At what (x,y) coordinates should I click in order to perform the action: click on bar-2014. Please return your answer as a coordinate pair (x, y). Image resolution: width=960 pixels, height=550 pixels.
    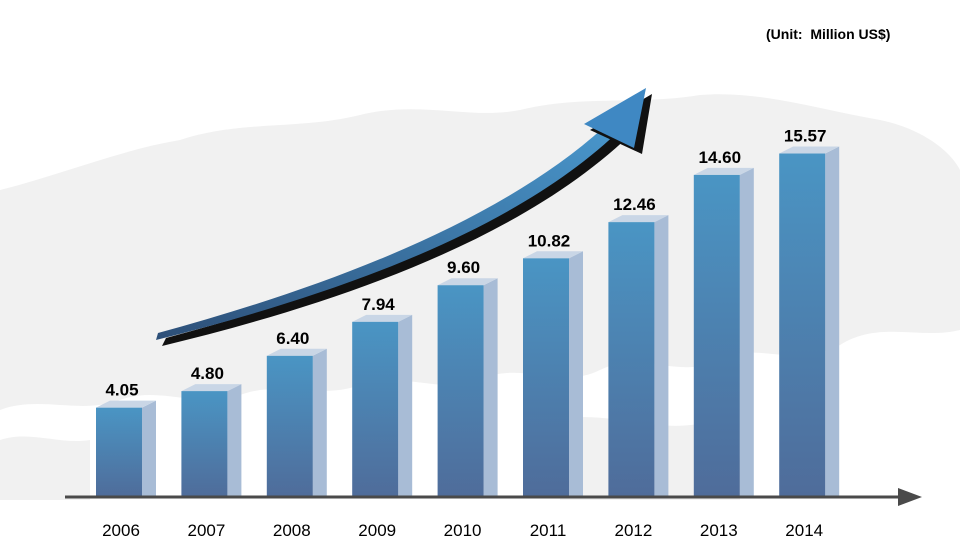
    Looking at the image, I should click on (809, 321).